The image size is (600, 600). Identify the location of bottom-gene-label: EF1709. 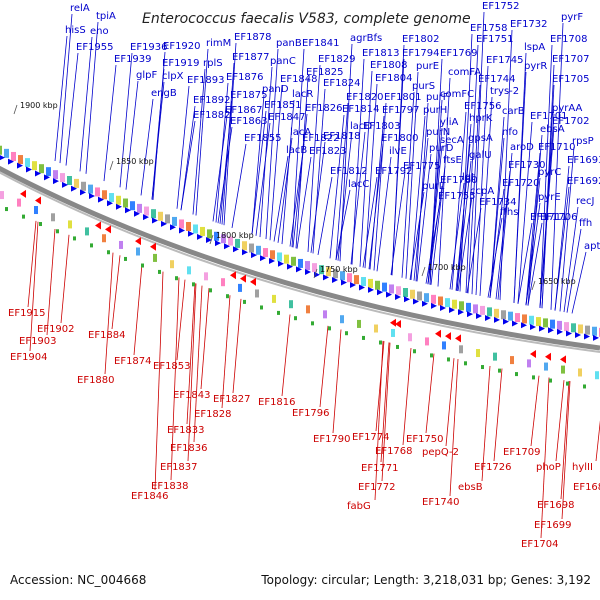
(522, 452).